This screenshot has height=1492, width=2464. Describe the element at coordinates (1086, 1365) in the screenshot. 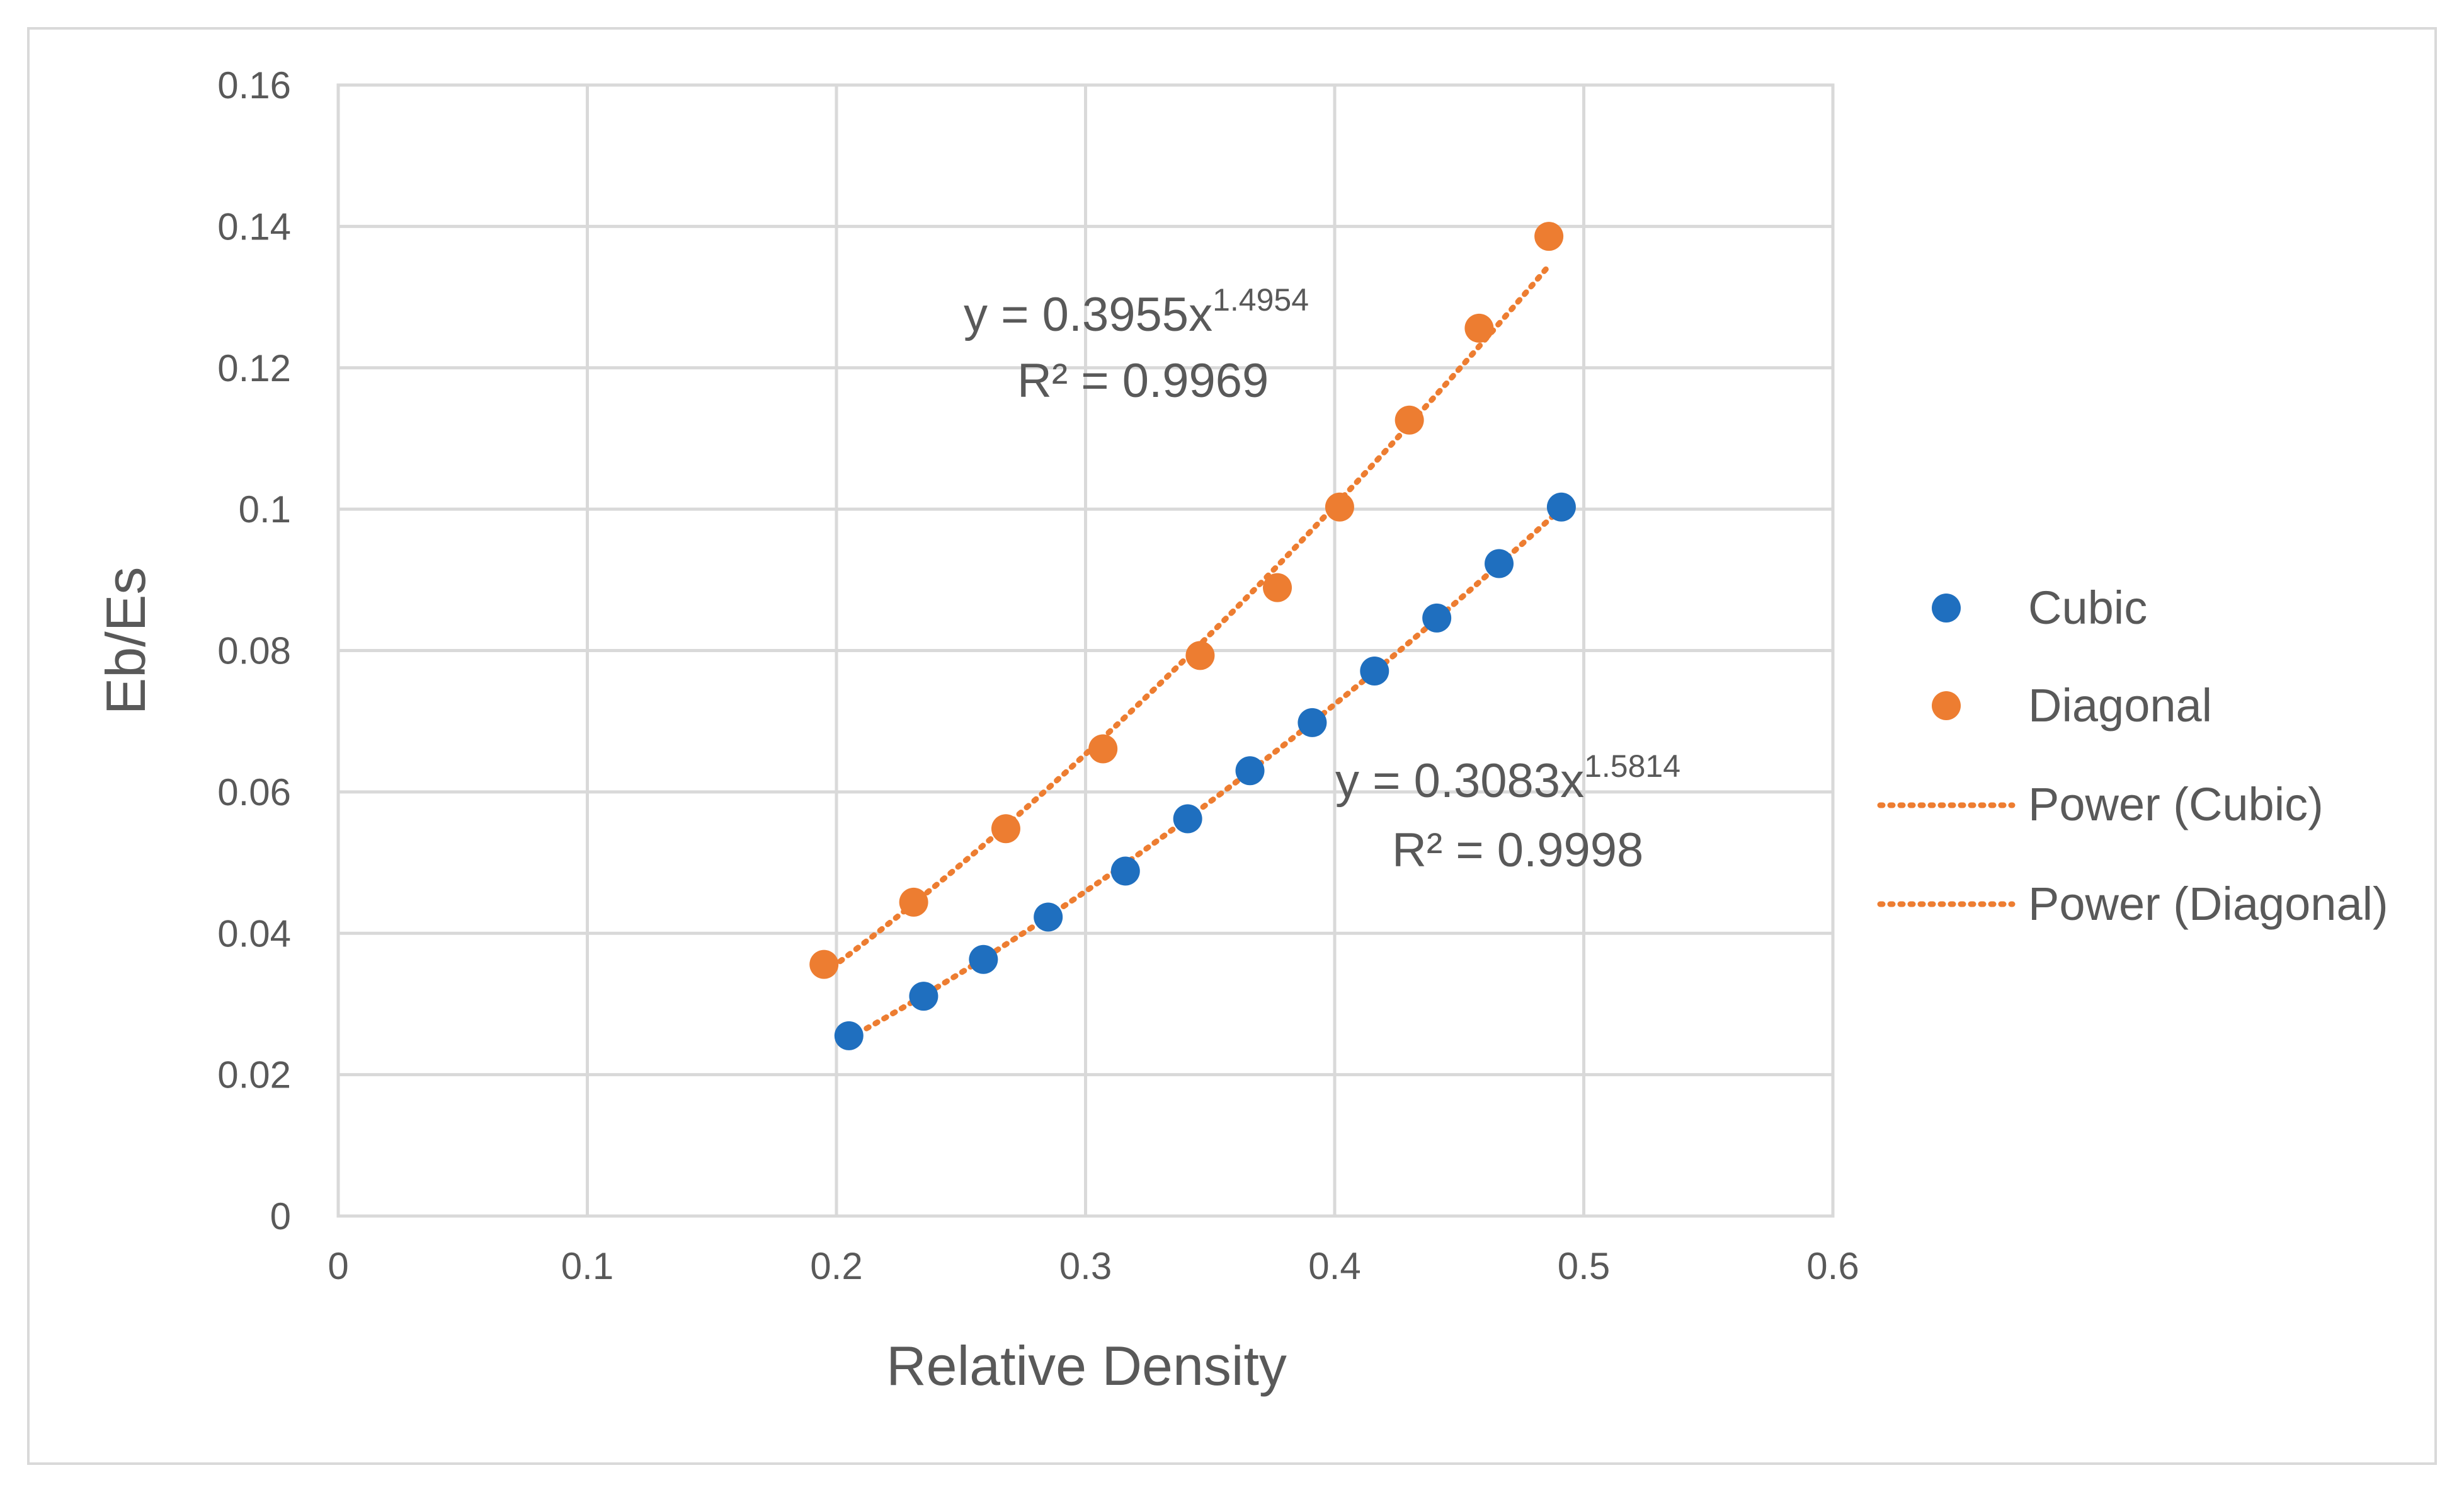

I see `x-axis-title: Relative Density` at that location.